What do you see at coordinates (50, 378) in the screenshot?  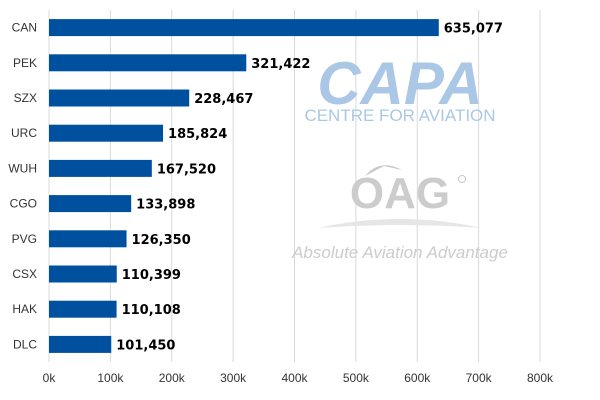 I see `x-tick-label: 0k` at bounding box center [50, 378].